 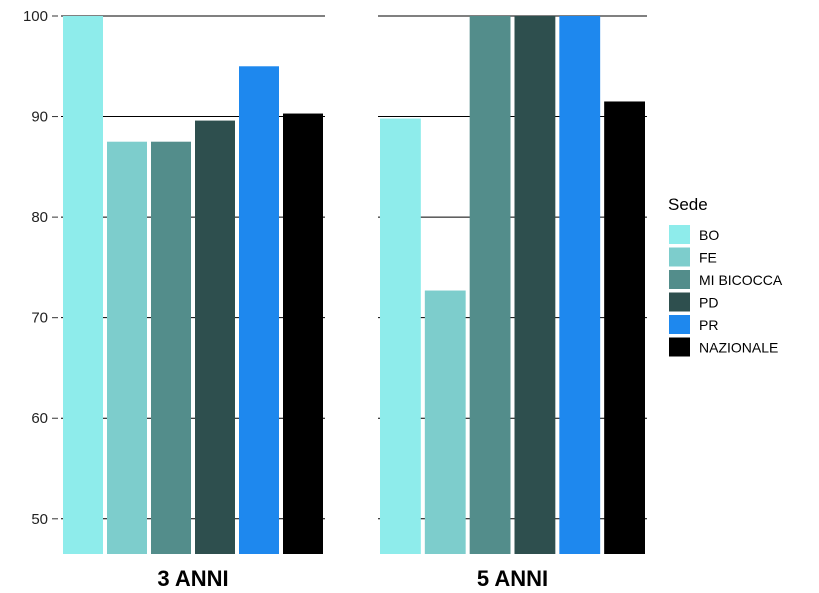 What do you see at coordinates (709, 235) in the screenshot?
I see `legend-label: BO` at bounding box center [709, 235].